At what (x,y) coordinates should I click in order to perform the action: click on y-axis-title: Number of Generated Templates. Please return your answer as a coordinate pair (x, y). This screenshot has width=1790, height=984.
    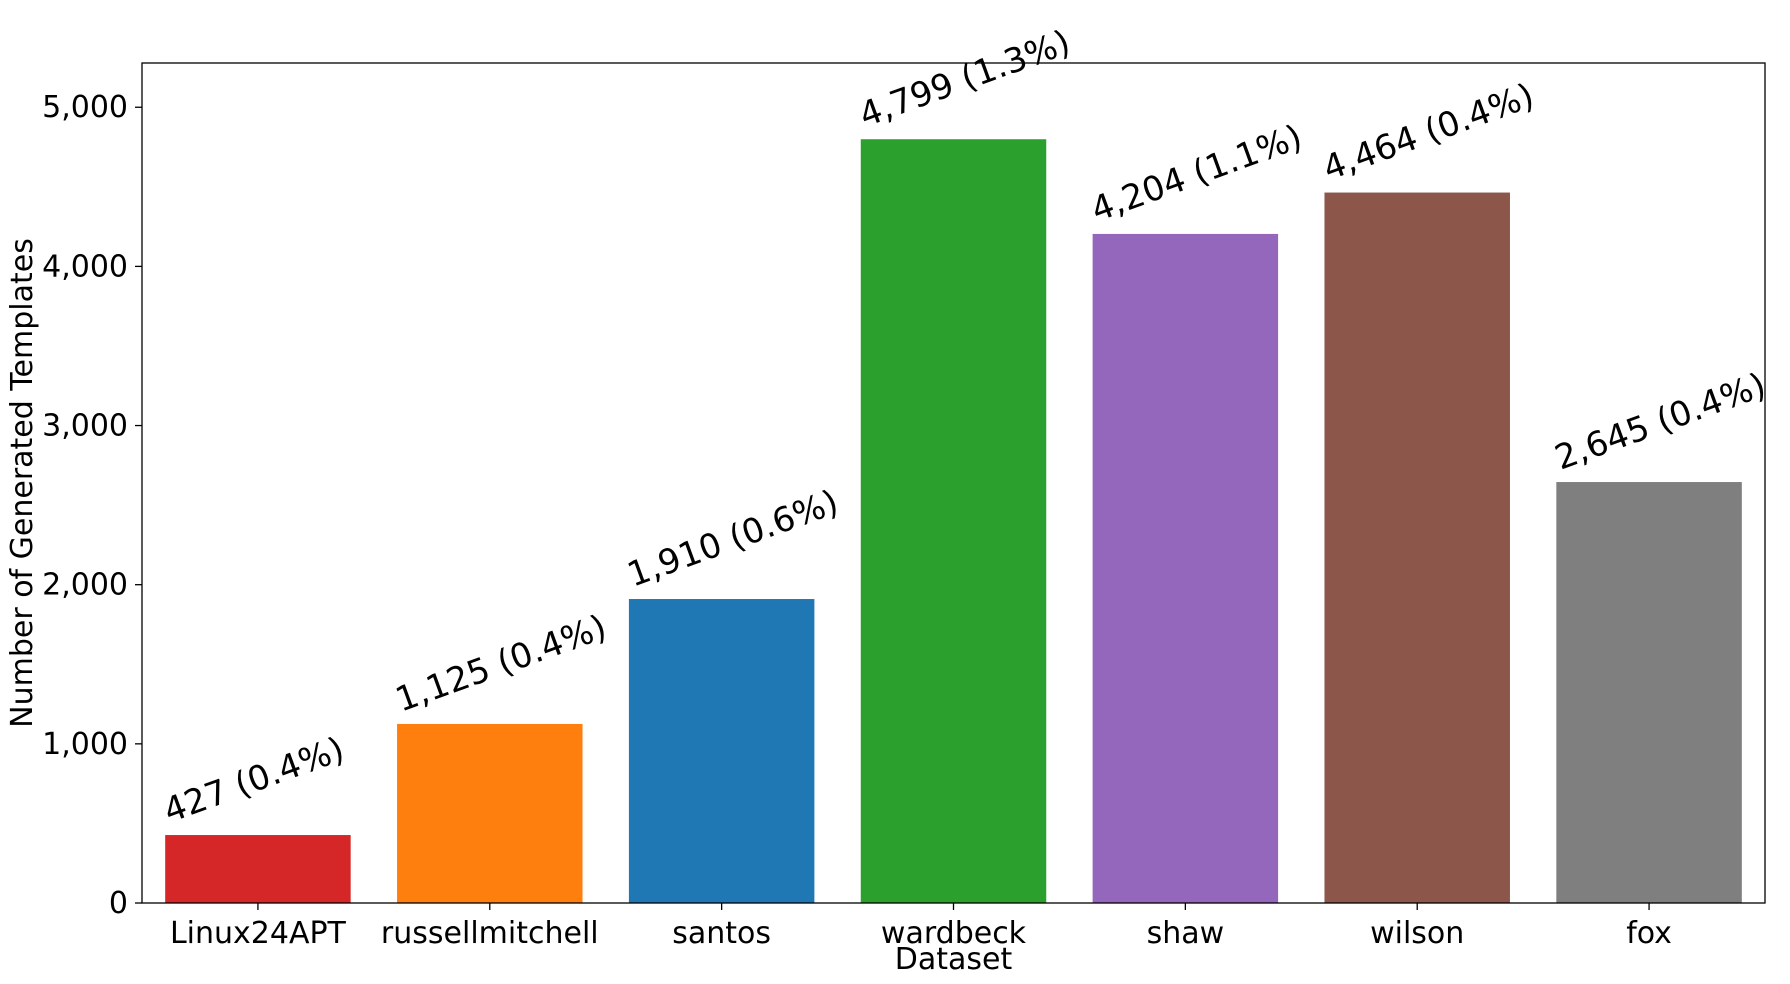
    Looking at the image, I should click on (22, 483).